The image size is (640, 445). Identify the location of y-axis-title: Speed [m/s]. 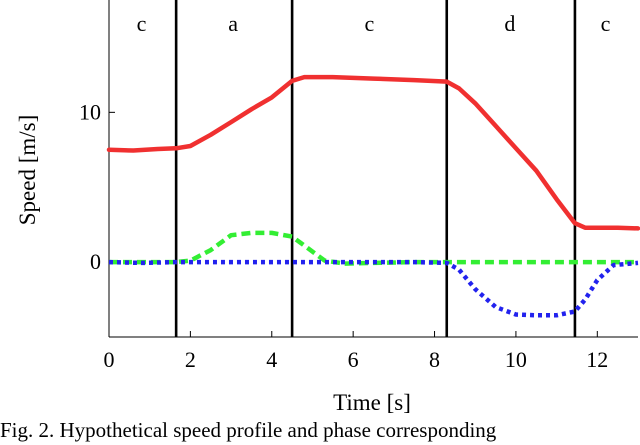
(27, 170).